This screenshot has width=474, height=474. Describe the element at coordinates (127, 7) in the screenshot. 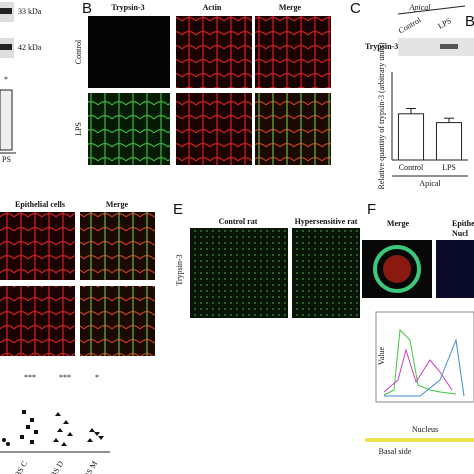

I see `column-header: Trypsin-3` at that location.